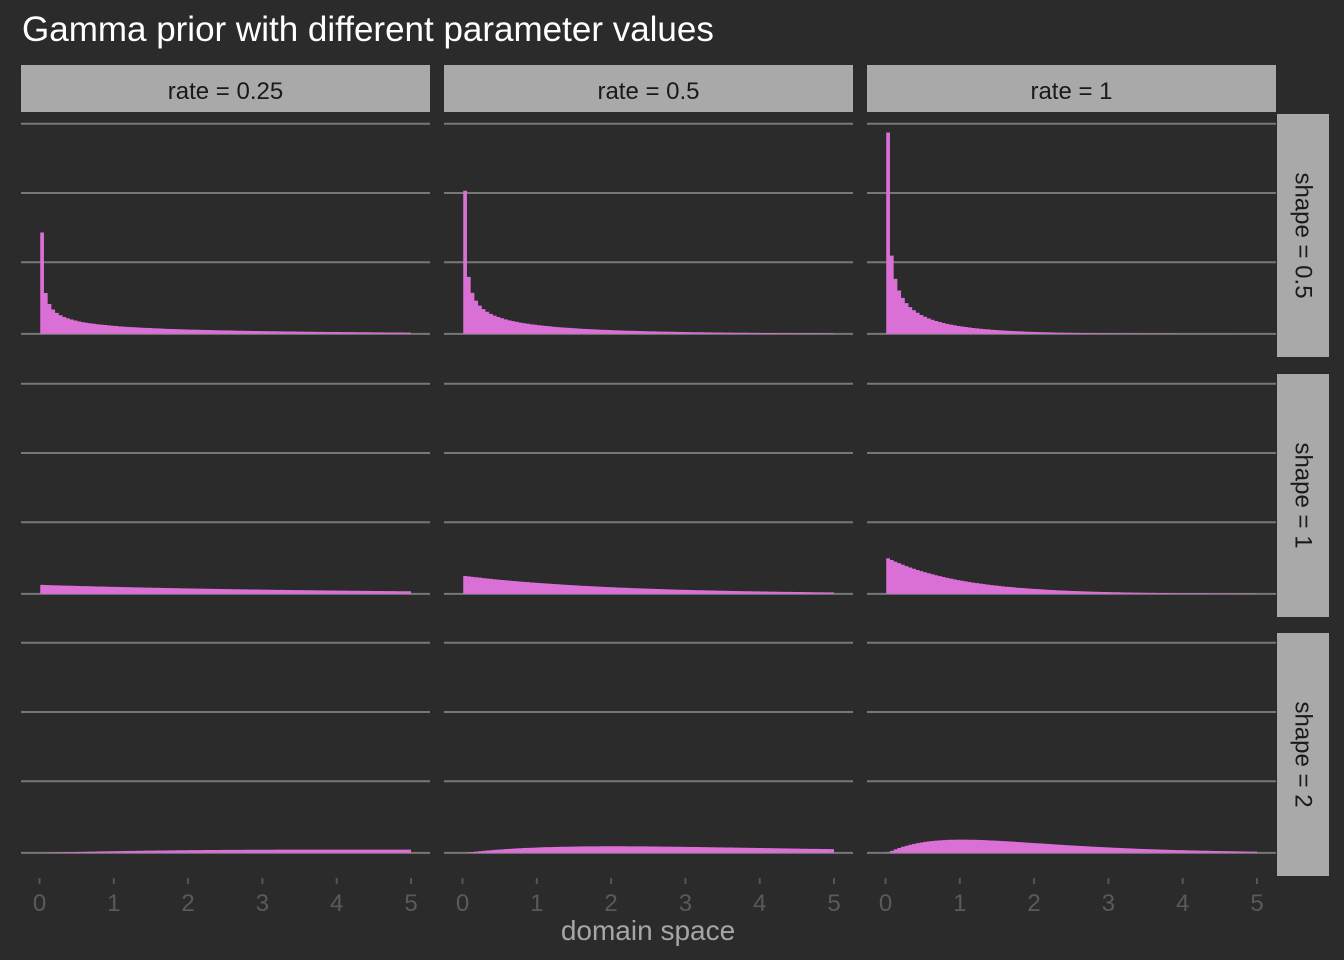 This screenshot has width=1344, height=960. I want to click on density-area-shape-1-rate-0.5, so click(648, 584).